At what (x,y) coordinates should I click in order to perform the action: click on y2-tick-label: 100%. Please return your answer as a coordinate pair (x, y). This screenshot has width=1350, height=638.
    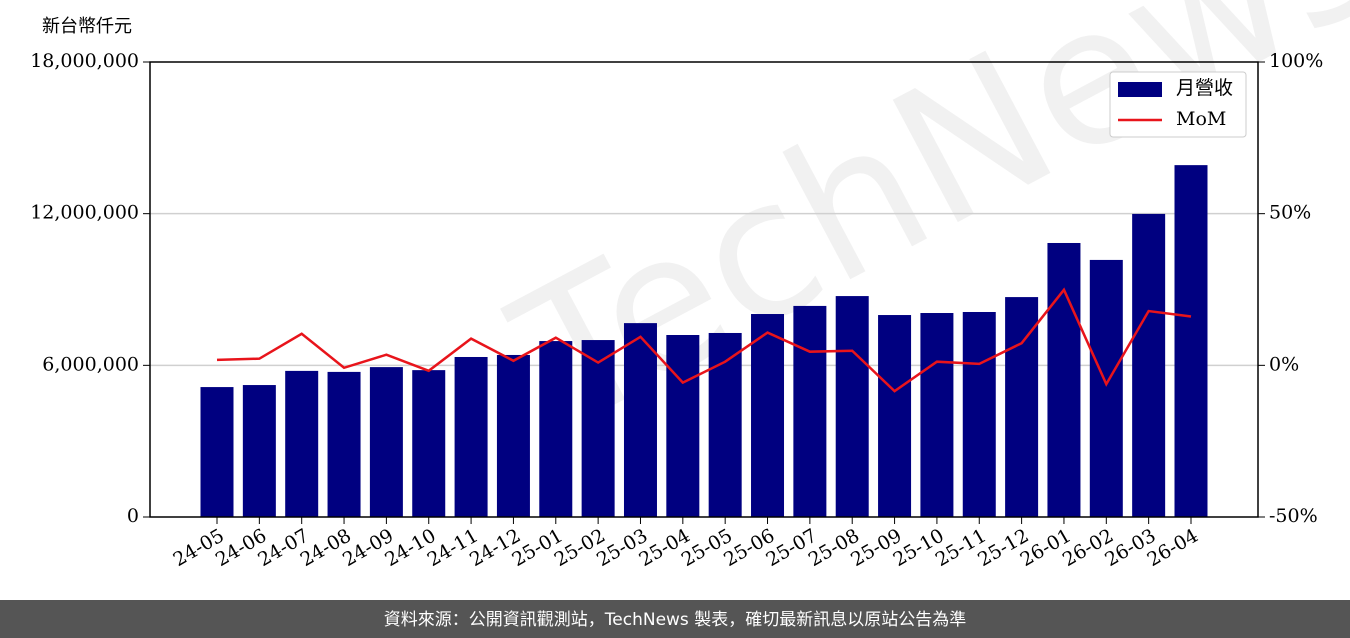
    Looking at the image, I should click on (1296, 61).